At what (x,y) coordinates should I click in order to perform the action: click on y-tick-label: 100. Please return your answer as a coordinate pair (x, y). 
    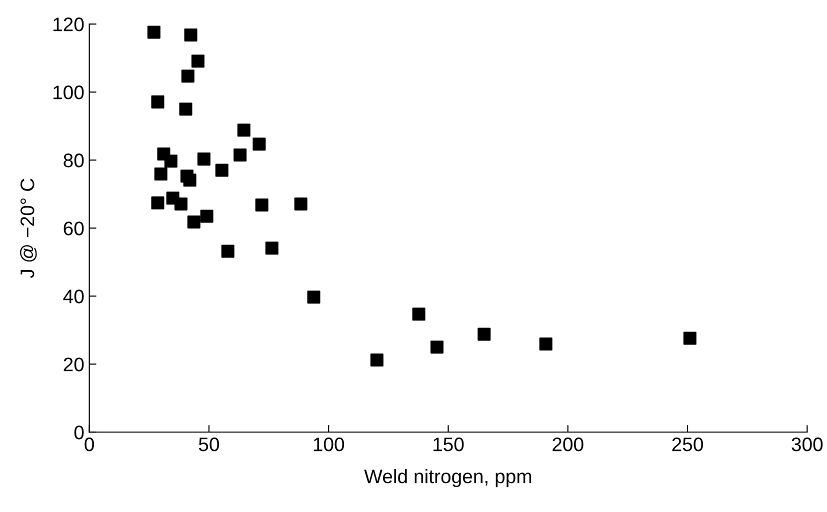
    Looking at the image, I should click on (69, 93).